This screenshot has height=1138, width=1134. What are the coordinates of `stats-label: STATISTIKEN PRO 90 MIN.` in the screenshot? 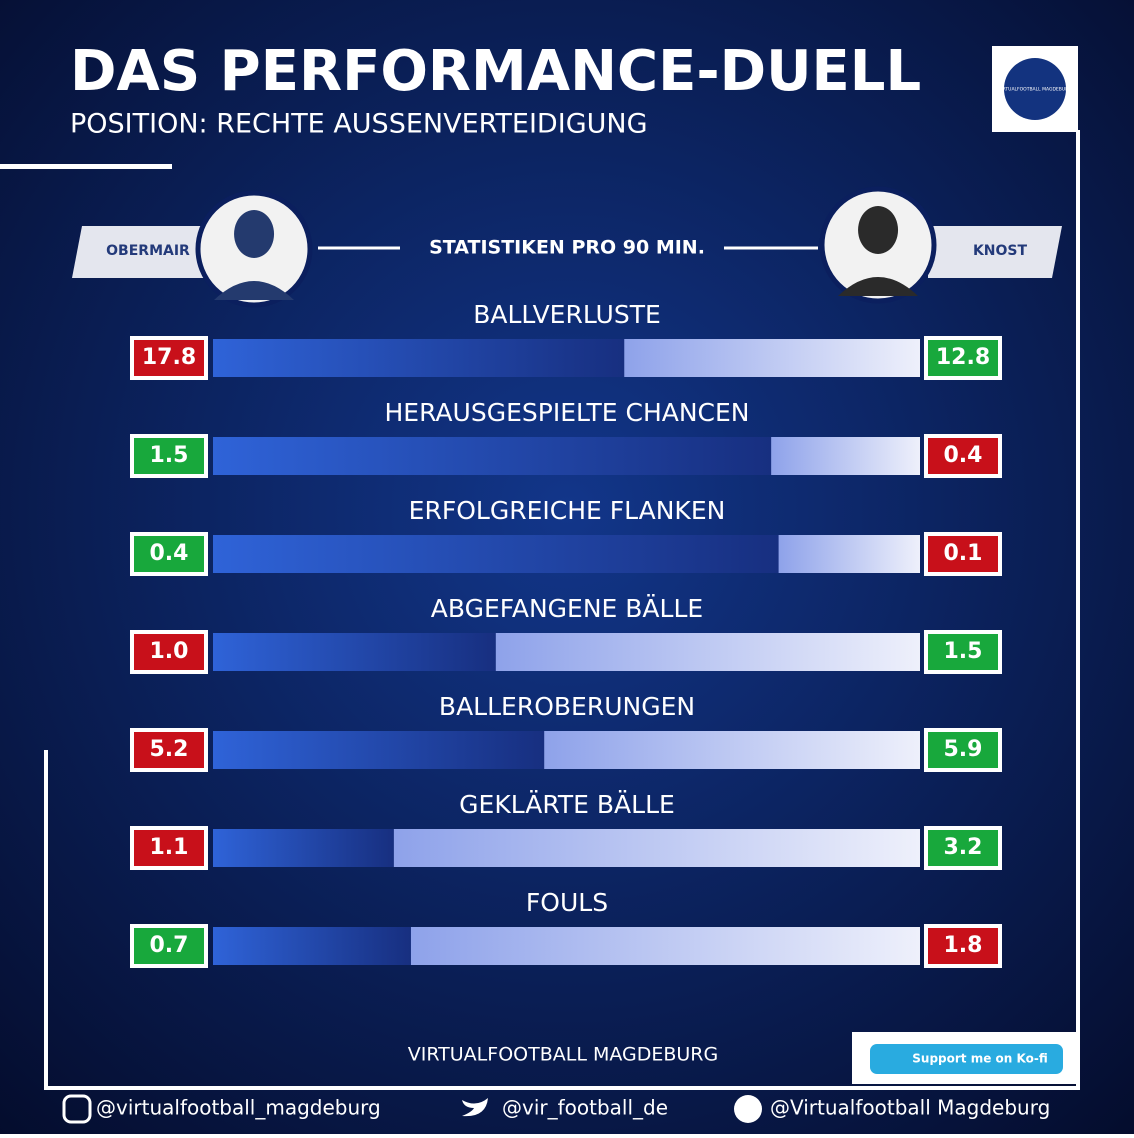 It's located at (567, 248).